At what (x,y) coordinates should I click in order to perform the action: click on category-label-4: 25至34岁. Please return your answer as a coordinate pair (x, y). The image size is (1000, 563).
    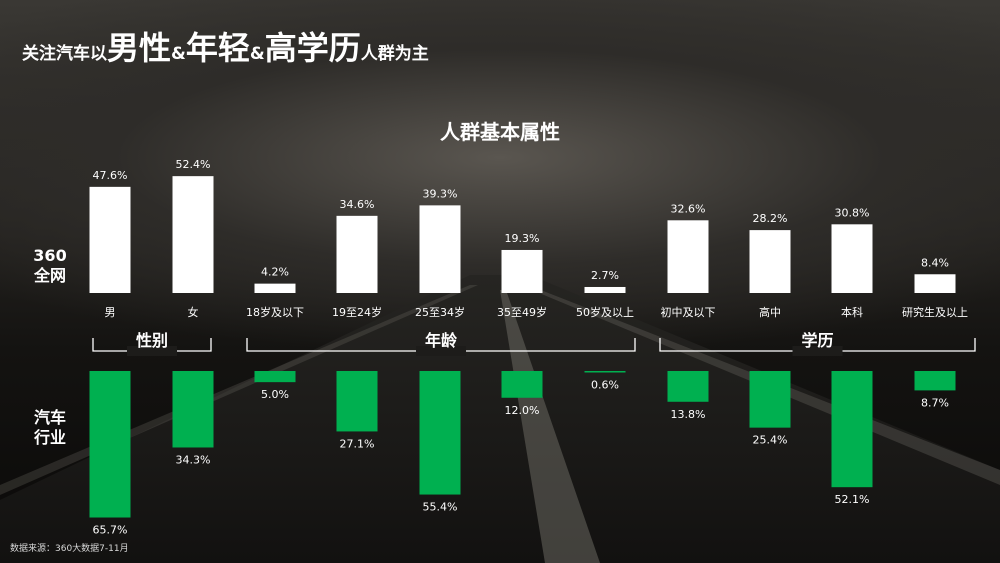
    Looking at the image, I should click on (440, 312).